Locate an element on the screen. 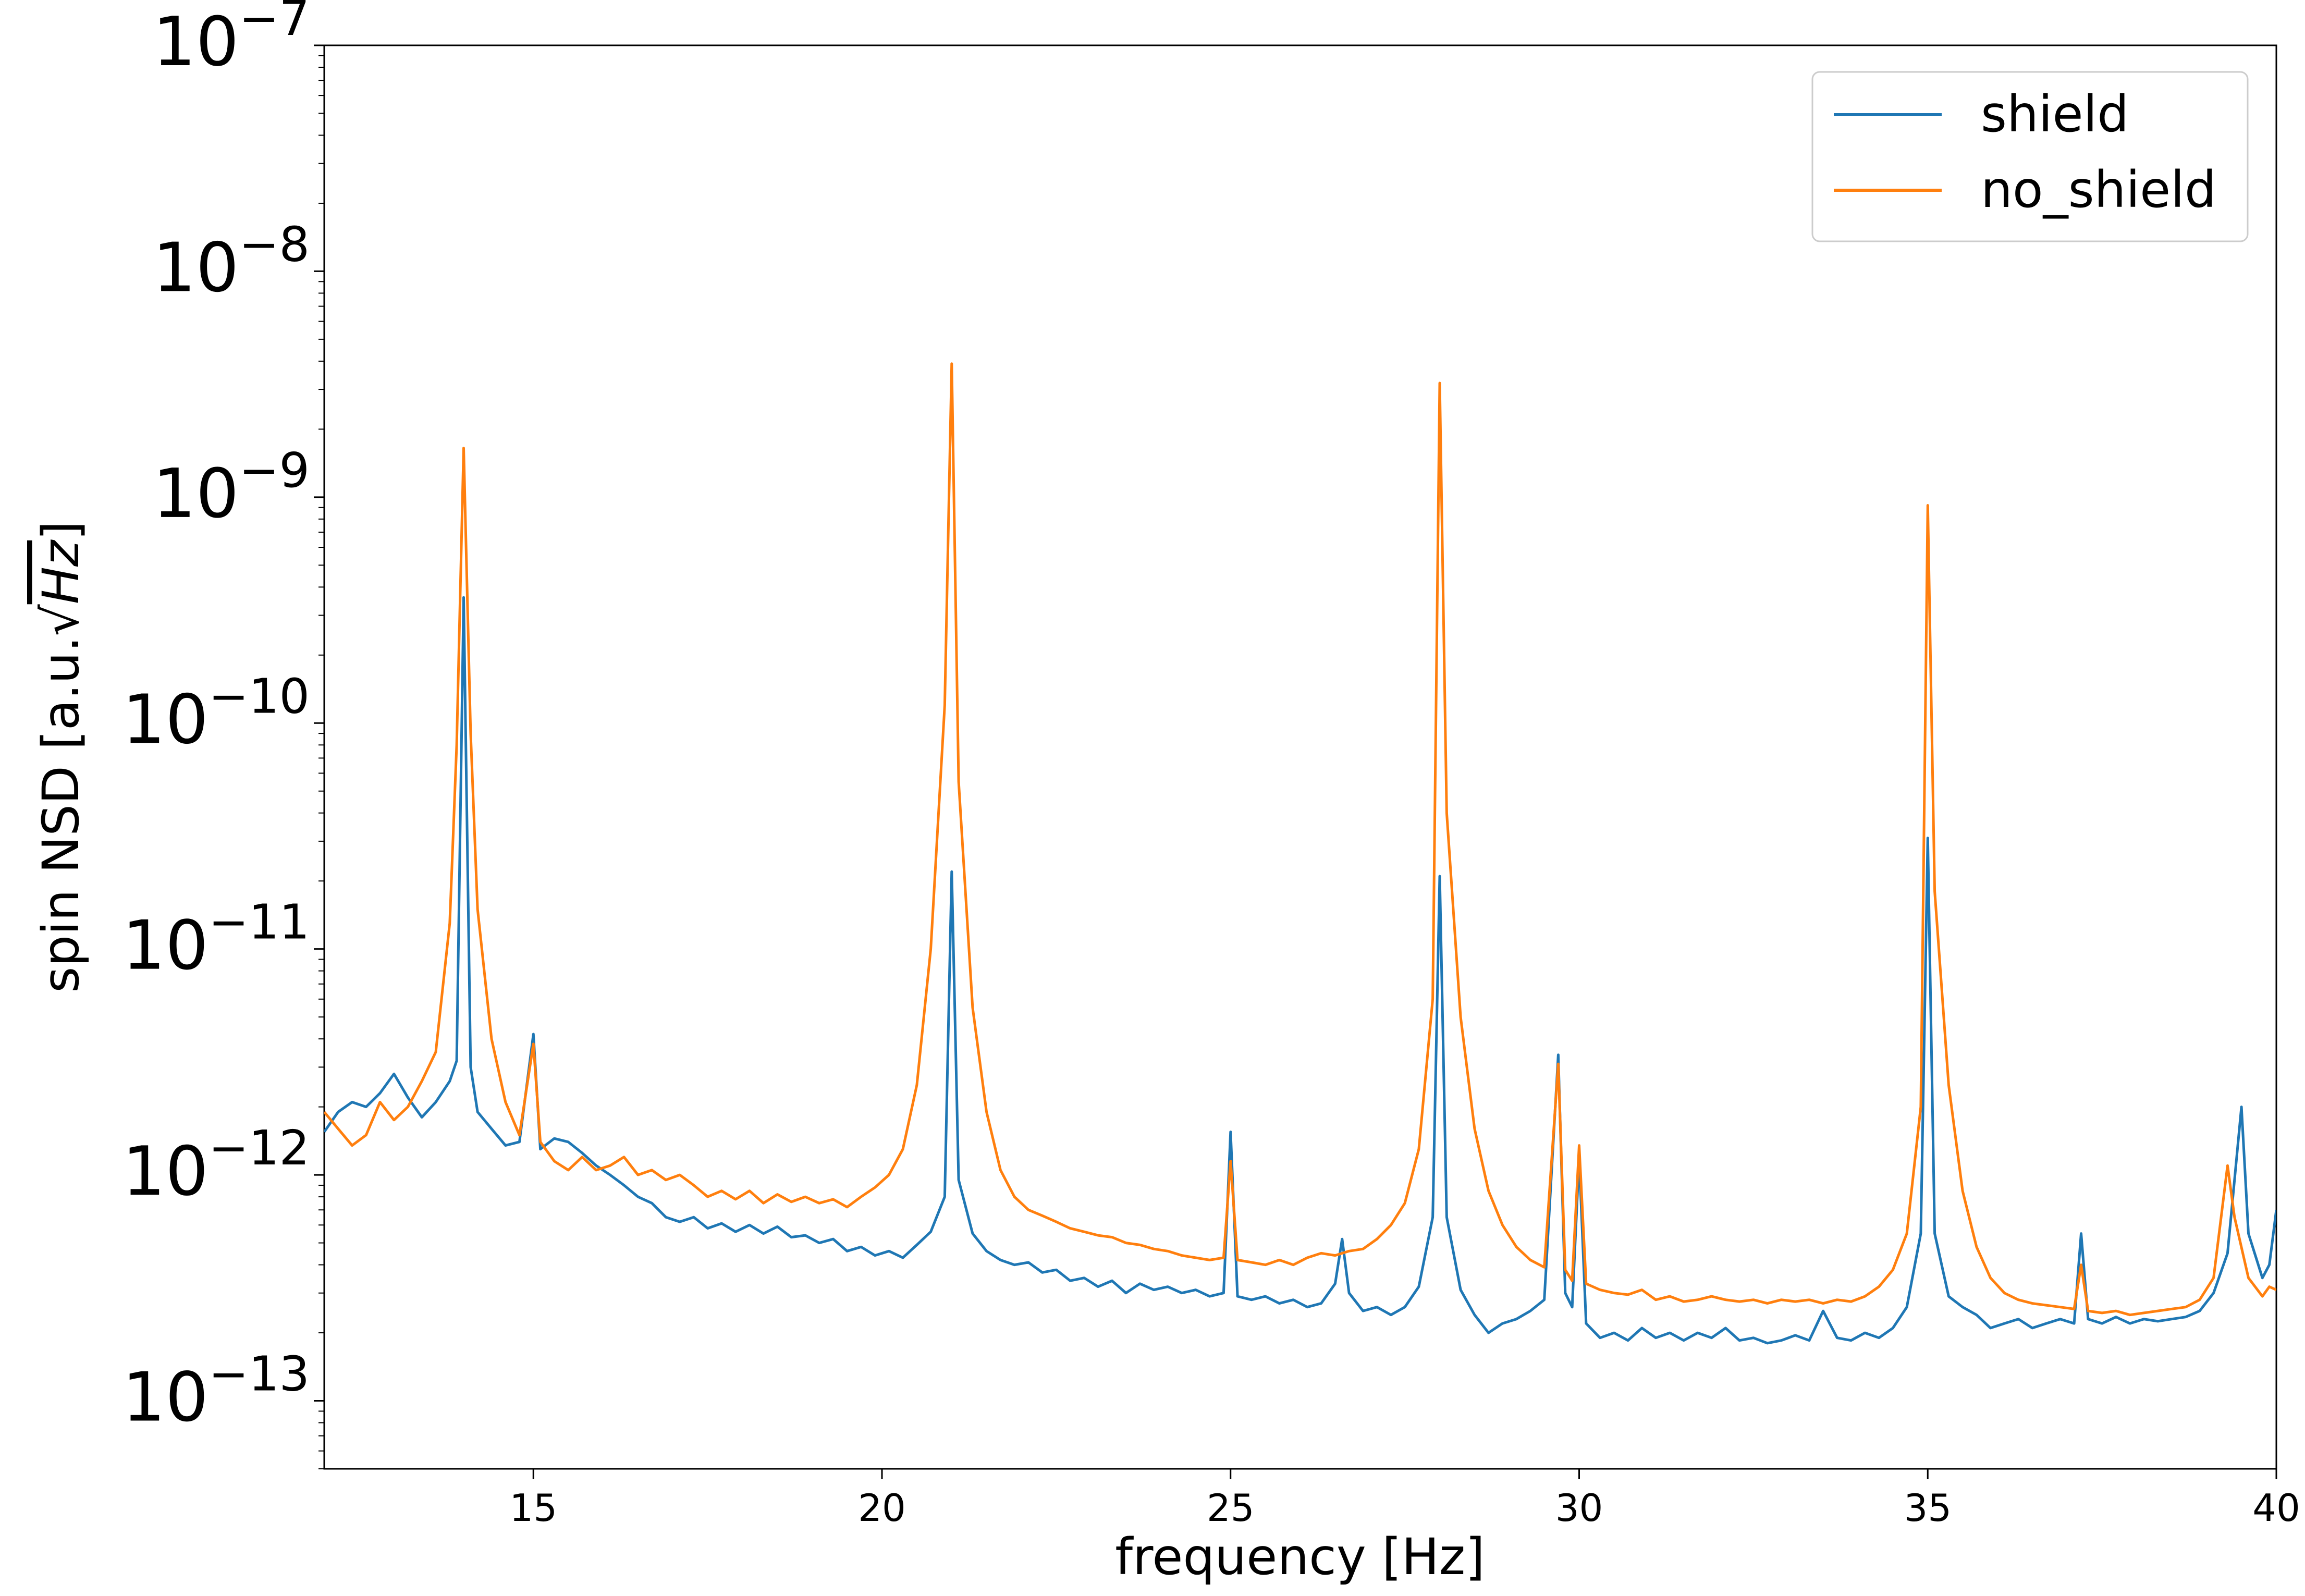 This screenshot has height=1596, width=2305. x-tick-label: 25 is located at coordinates (1231, 1508).